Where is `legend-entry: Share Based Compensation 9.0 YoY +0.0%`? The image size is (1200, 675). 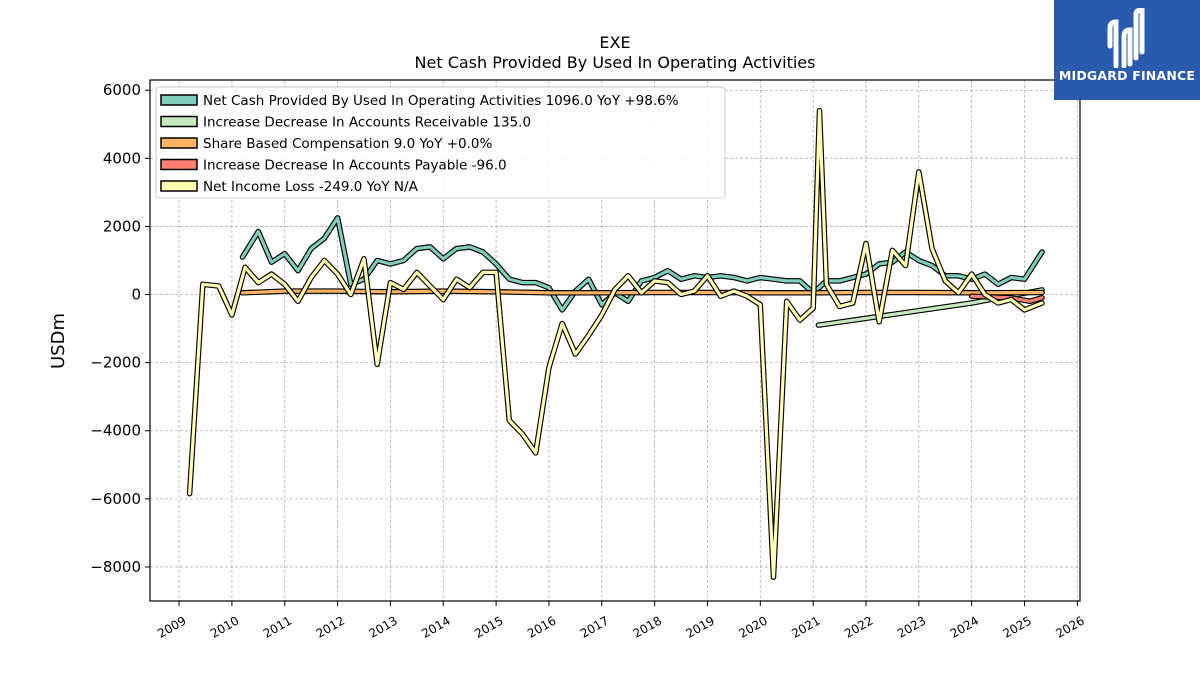 legend-entry: Share Based Compensation 9.0 YoY +0.0% is located at coordinates (347, 144).